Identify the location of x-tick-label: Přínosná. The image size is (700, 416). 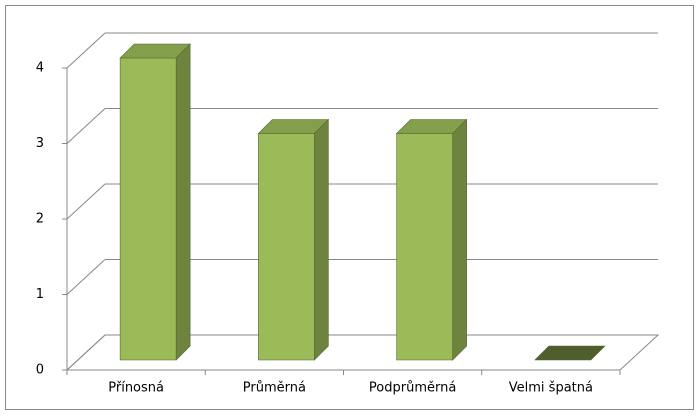
(136, 388).